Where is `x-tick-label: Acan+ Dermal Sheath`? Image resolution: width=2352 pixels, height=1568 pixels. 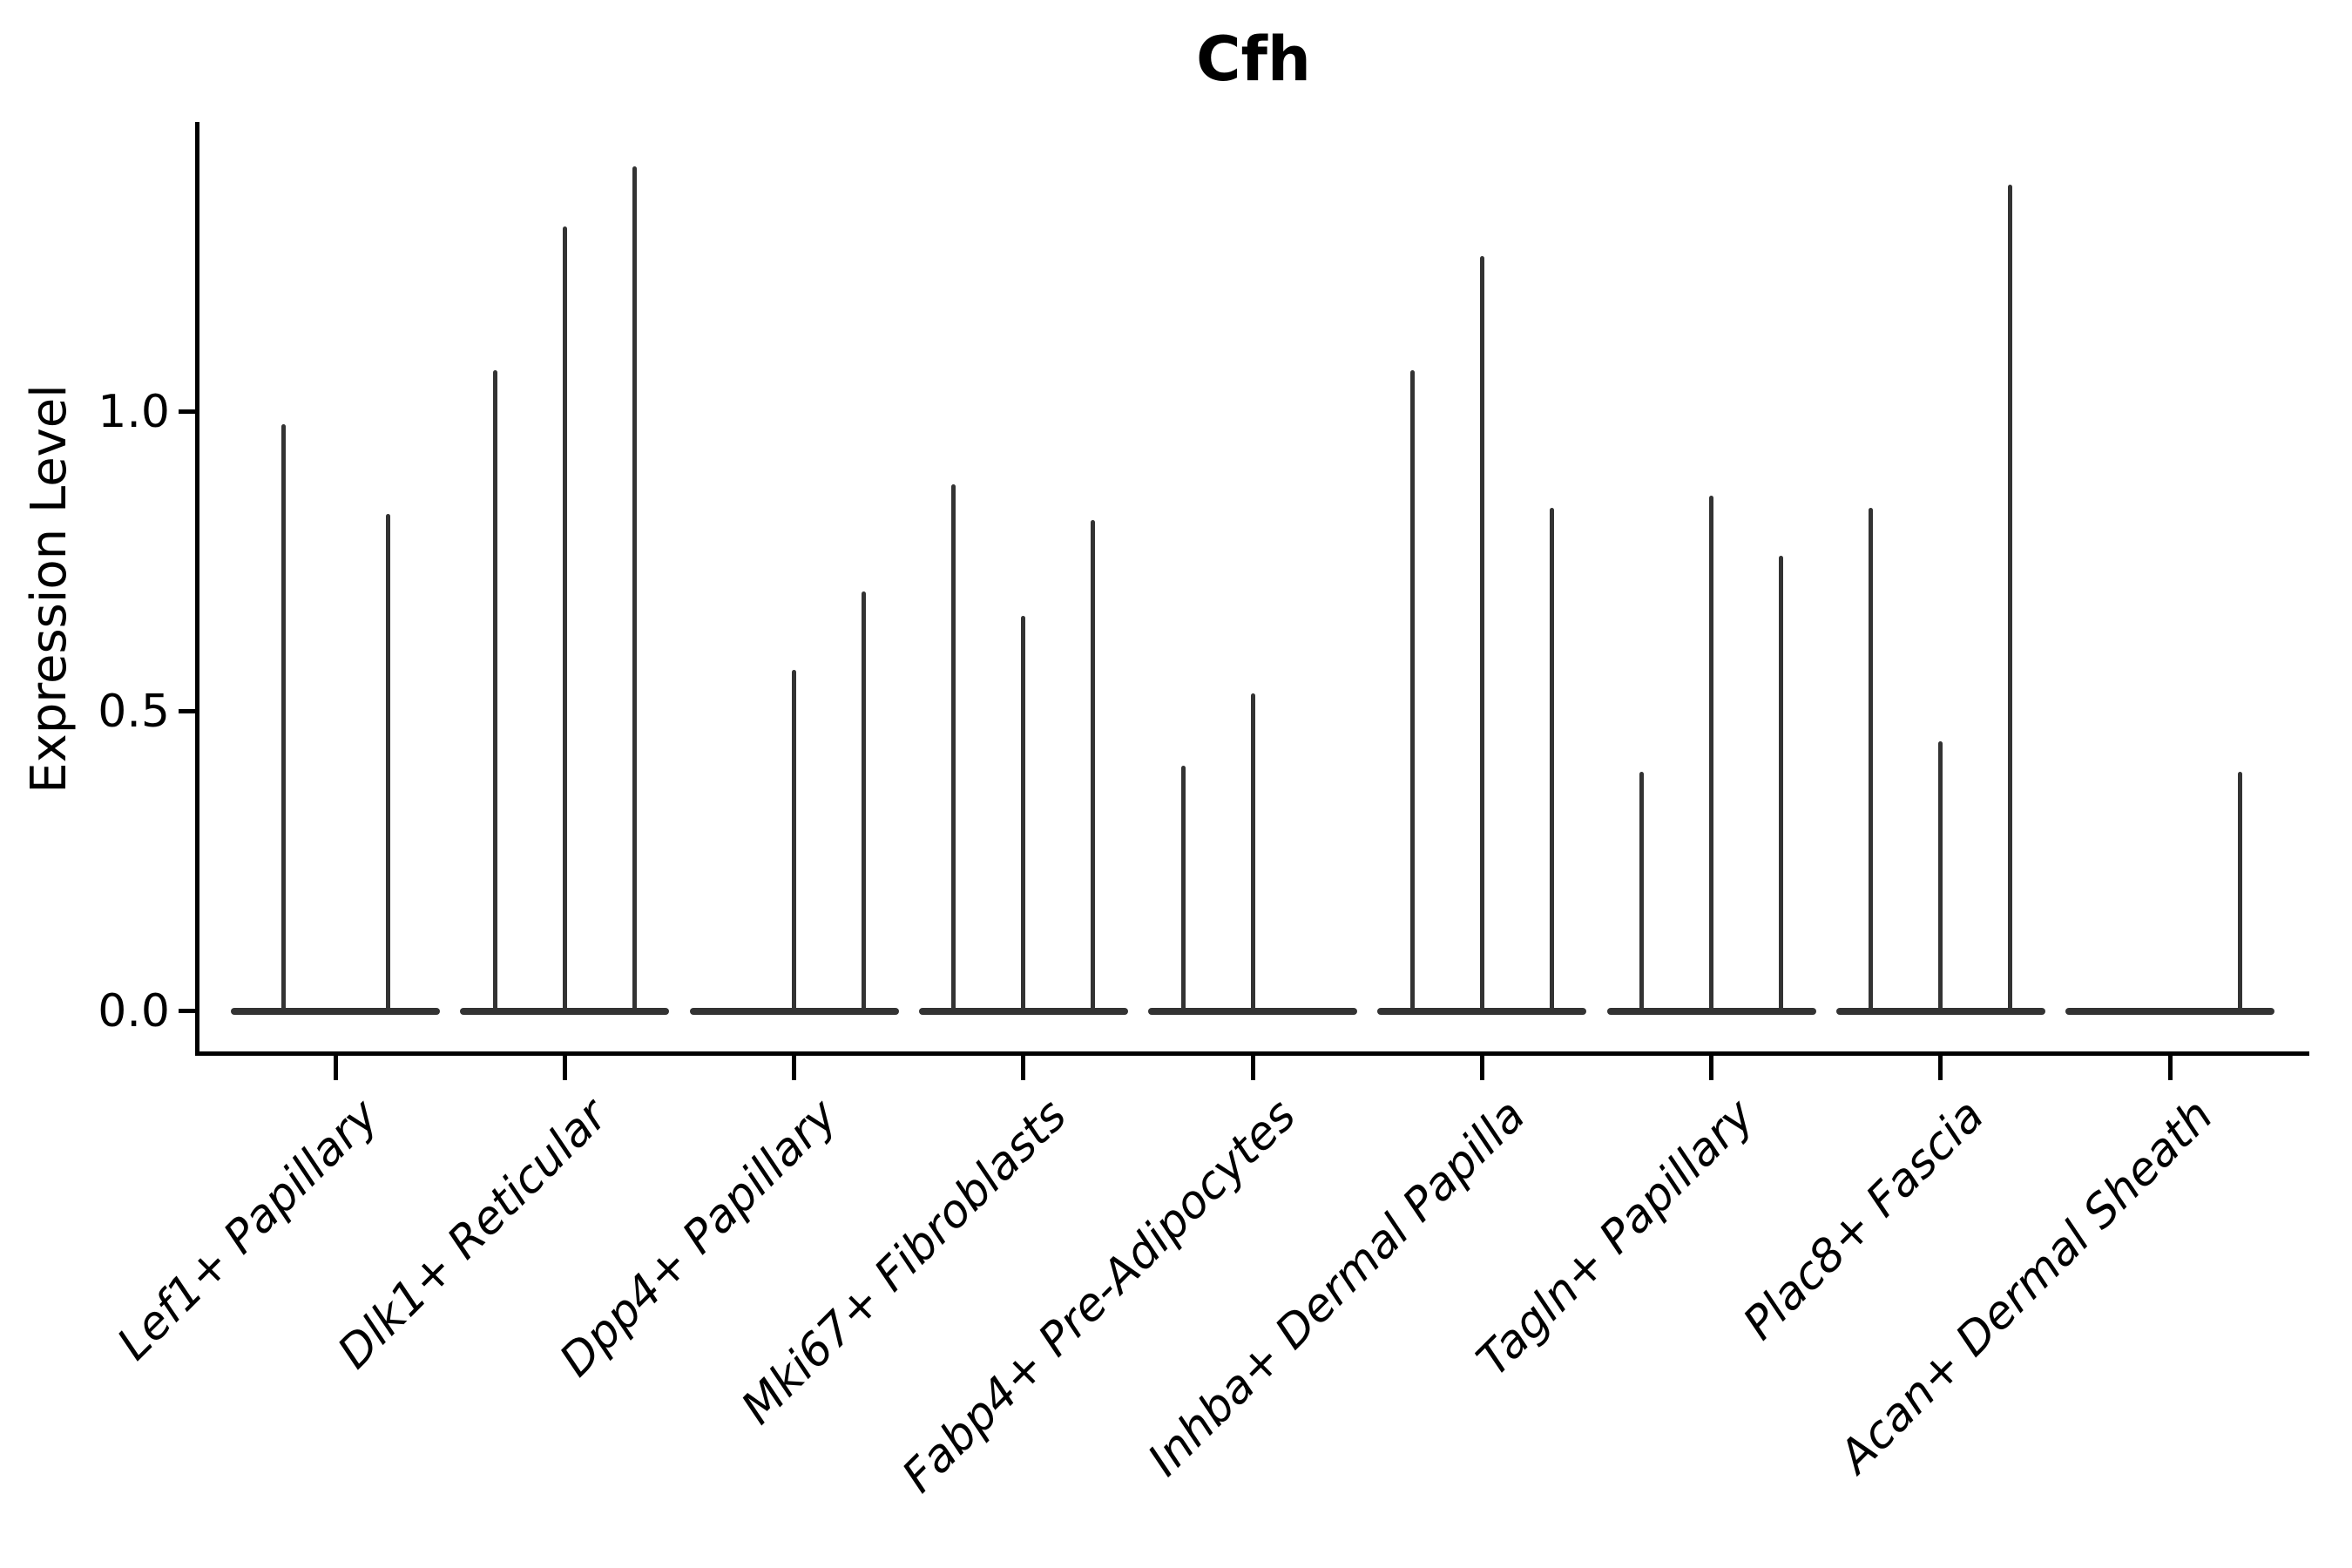 x-tick-label: Acan+ Dermal Sheath is located at coordinates (2026, 1286).